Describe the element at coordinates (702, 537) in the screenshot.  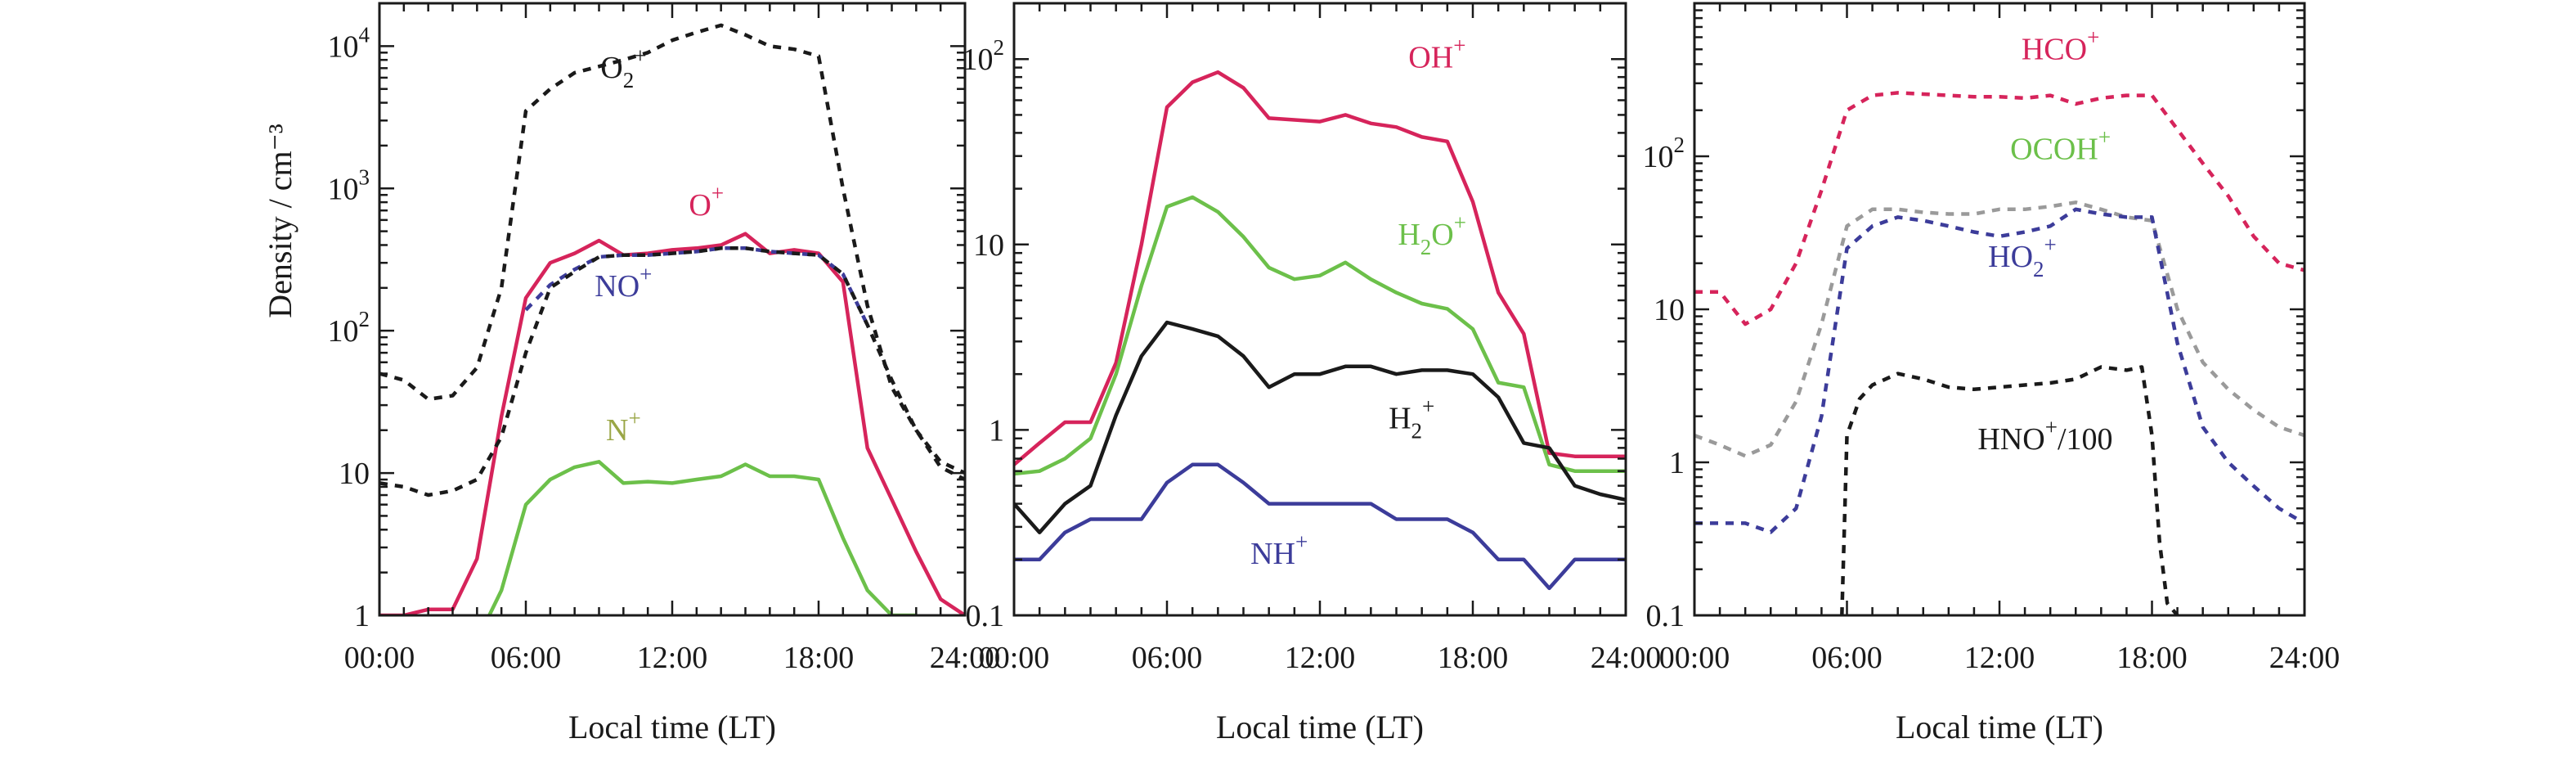
I see `series-line-n` at that location.